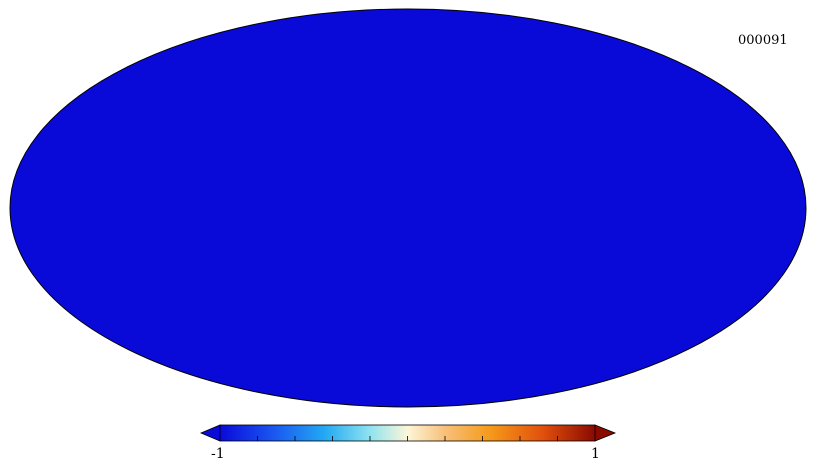 The image size is (817, 474). What do you see at coordinates (408, 433) in the screenshot?
I see `colorbar` at bounding box center [408, 433].